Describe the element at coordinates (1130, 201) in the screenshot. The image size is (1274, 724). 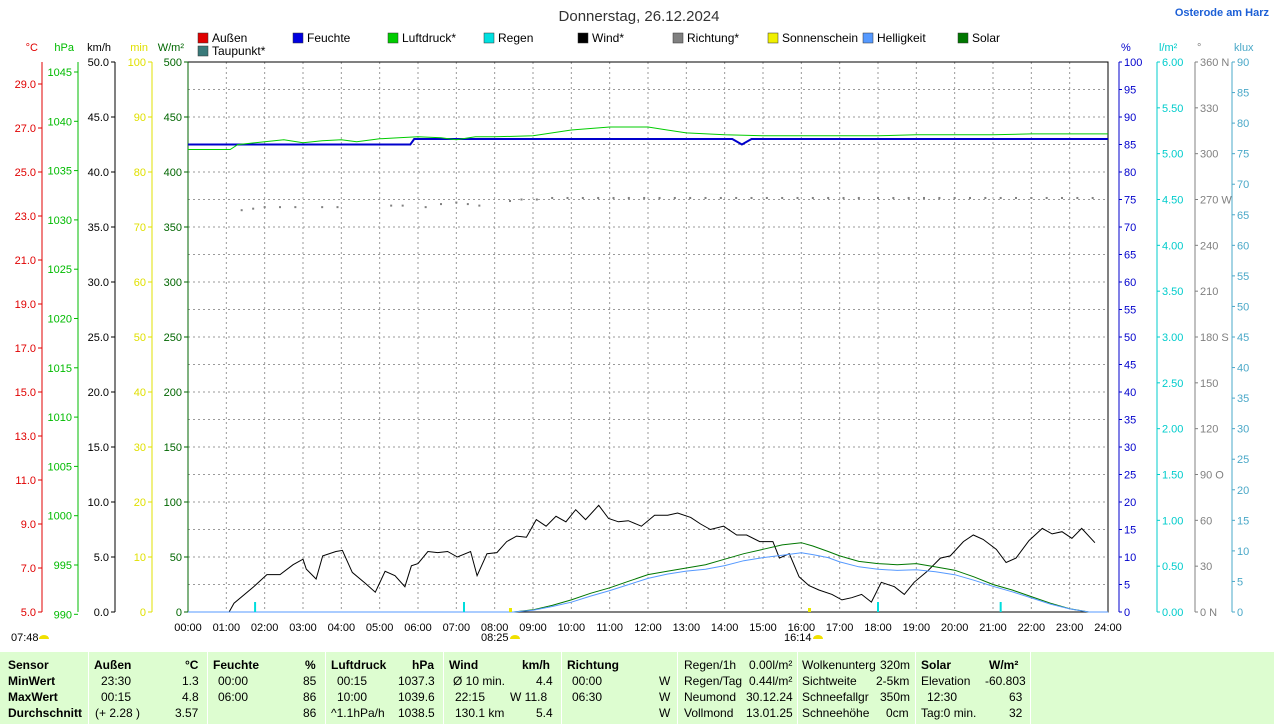
I see `right-axis-label-0-5: 75` at that location.